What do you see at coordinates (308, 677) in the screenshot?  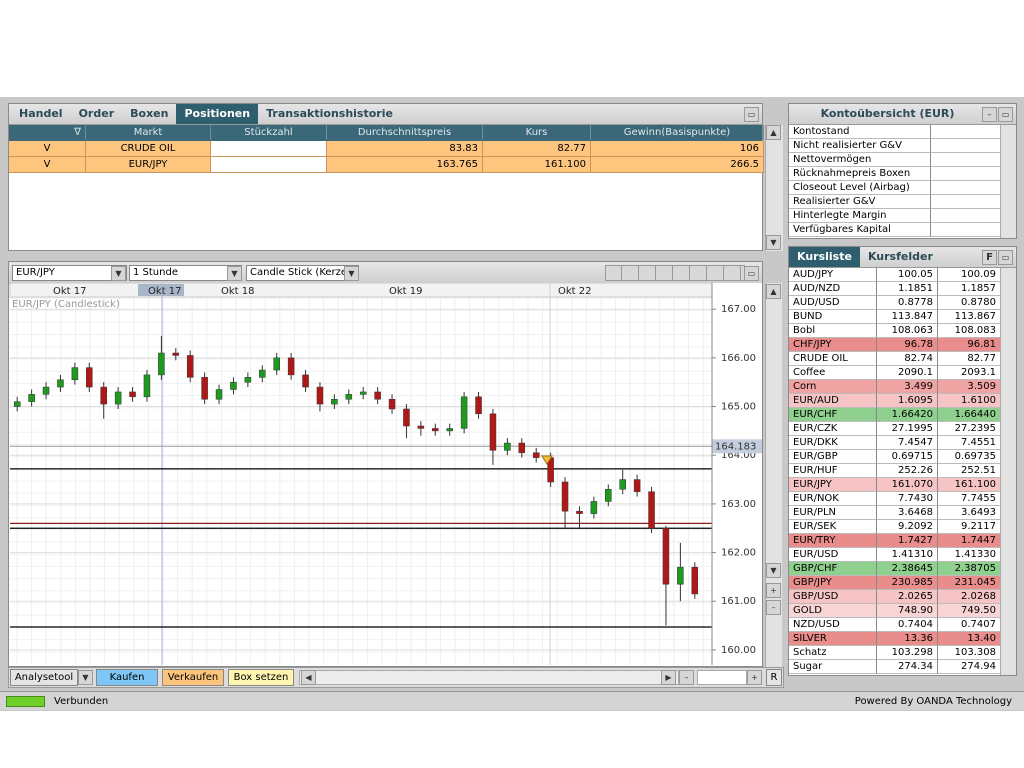 I see `scroll-left: ◀` at bounding box center [308, 677].